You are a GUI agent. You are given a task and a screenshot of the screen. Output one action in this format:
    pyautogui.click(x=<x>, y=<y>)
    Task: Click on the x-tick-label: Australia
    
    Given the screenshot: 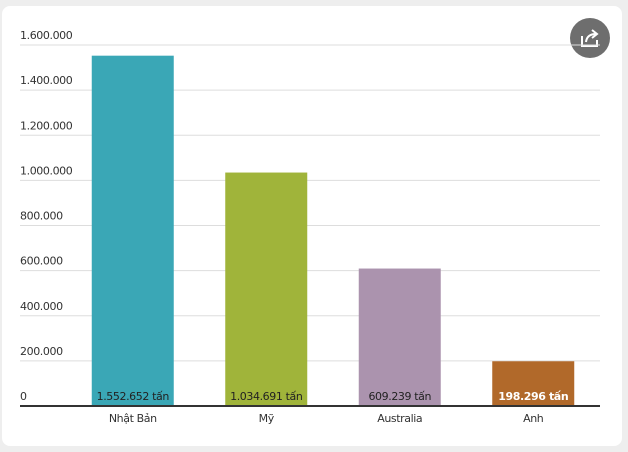 What is the action you would take?
    pyautogui.click(x=399, y=418)
    